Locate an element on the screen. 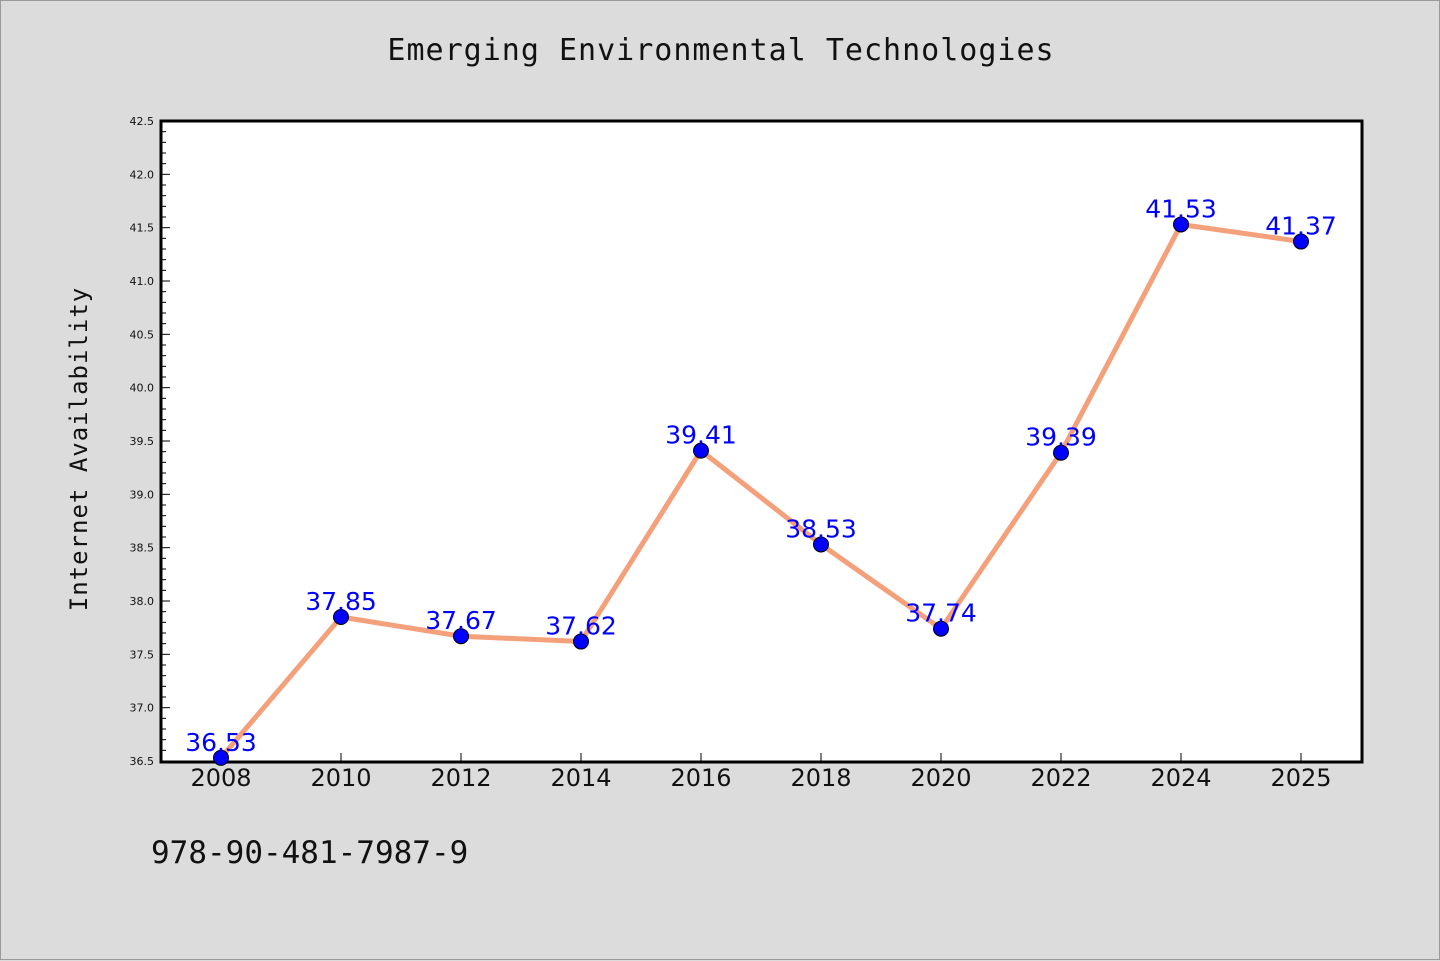 This screenshot has height=961, width=1440. data-label: 37.62 is located at coordinates (581, 626).